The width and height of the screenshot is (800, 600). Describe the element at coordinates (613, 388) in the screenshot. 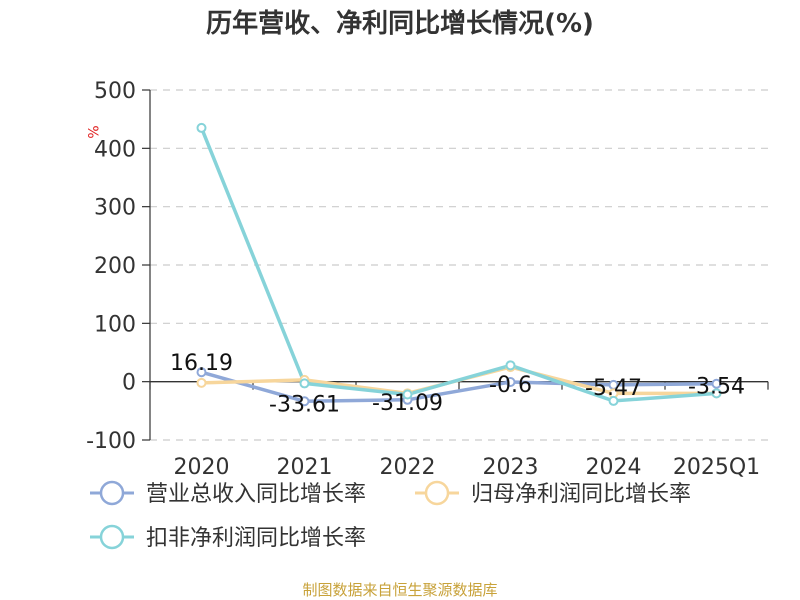

I see `data-label: -5.47` at that location.